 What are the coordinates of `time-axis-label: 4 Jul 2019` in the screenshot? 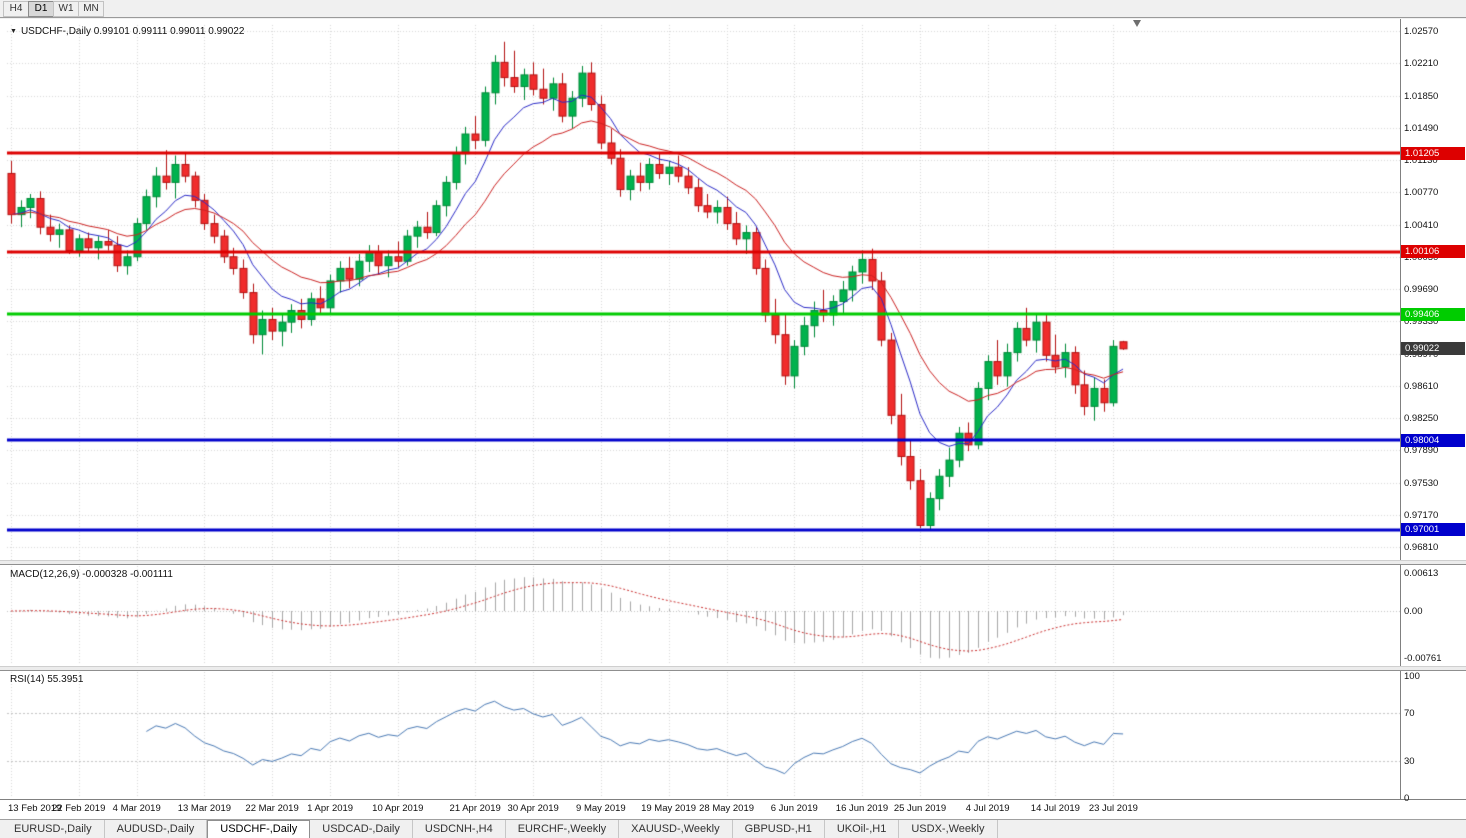 It's located at (987, 808).